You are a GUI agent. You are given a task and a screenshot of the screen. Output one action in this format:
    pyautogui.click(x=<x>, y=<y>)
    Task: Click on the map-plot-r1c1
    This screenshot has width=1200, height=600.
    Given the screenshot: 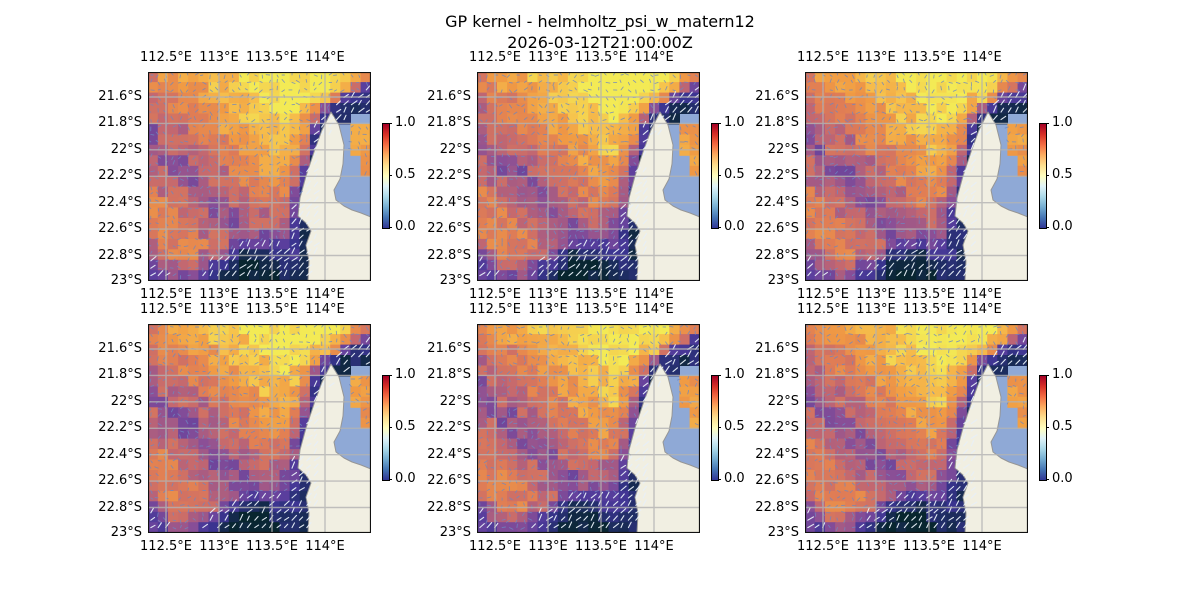 What is the action you would take?
    pyautogui.click(x=588, y=428)
    